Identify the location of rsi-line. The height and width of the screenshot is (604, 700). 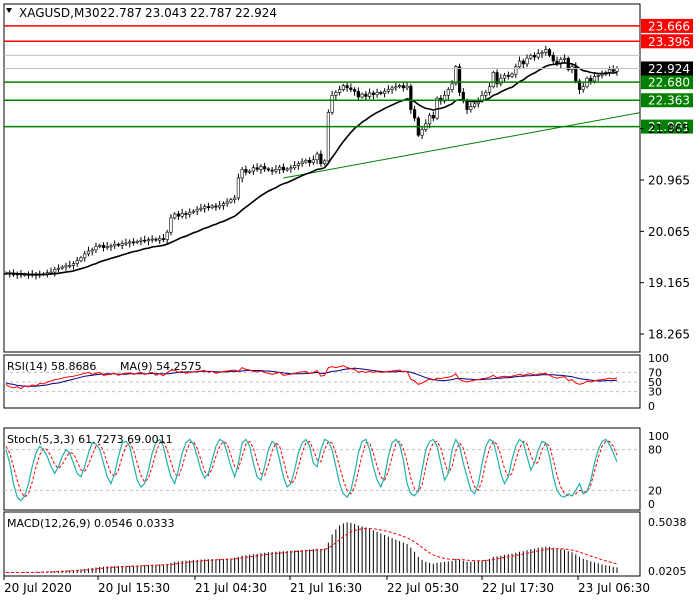
(311, 377).